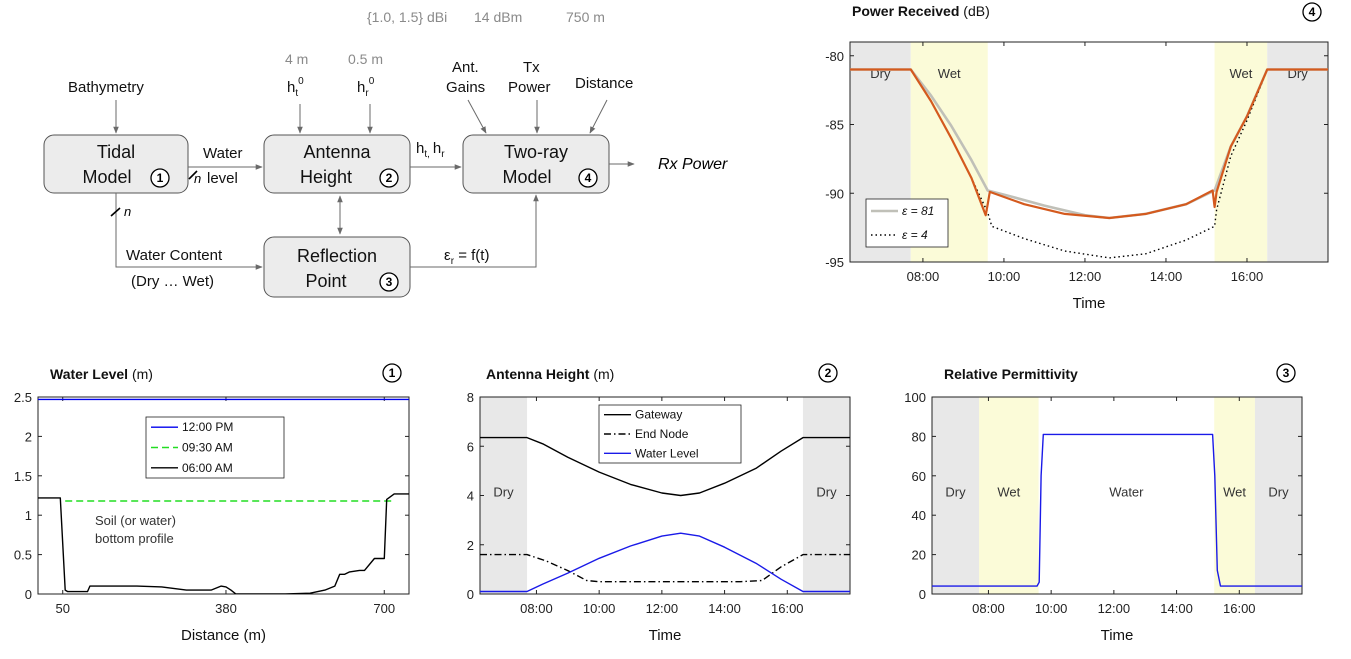 This screenshot has height=659, width=1351. I want to click on water-legend-label-1: 09:30 AM, so click(207, 448).